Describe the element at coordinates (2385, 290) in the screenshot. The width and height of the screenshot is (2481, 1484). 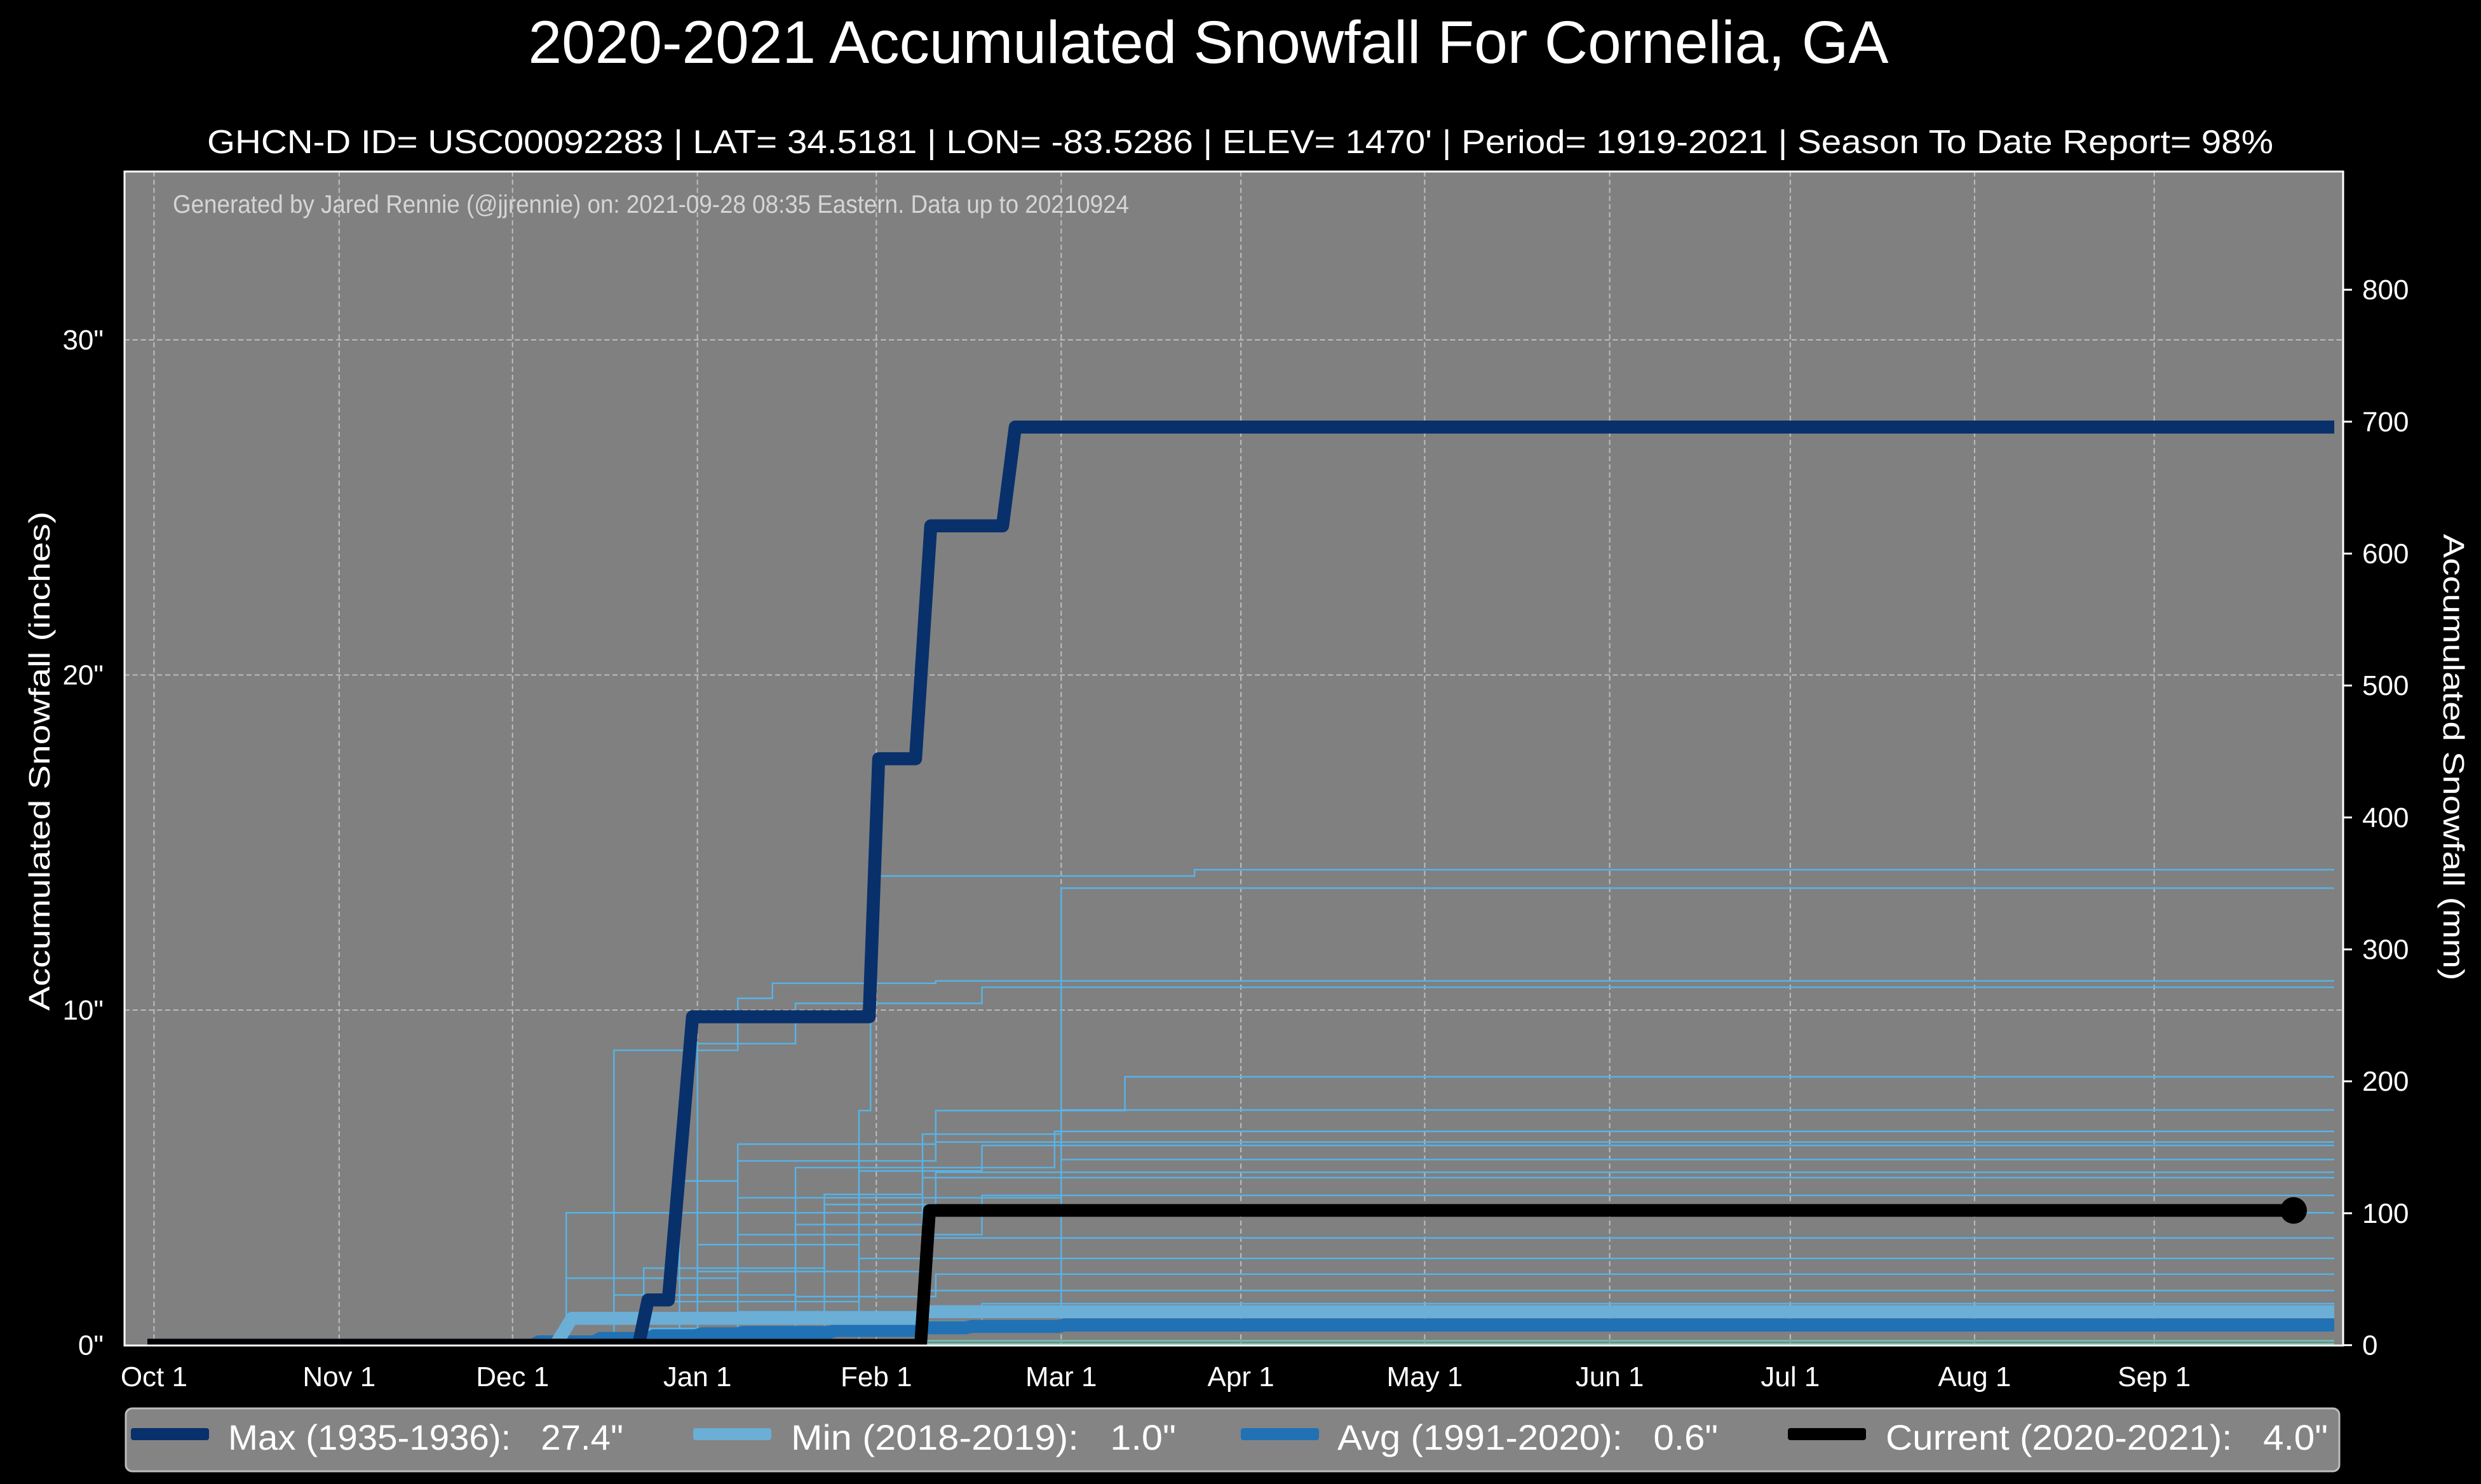
I see `svg-text: 800` at that location.